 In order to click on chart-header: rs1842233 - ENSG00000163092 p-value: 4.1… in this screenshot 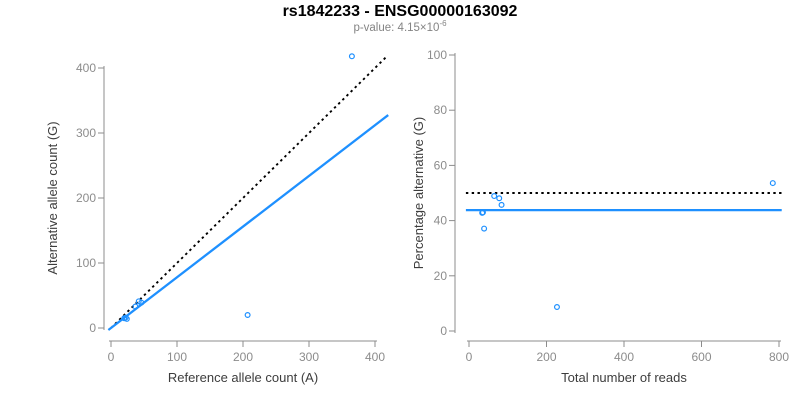, I will do `click(400, 19)`.